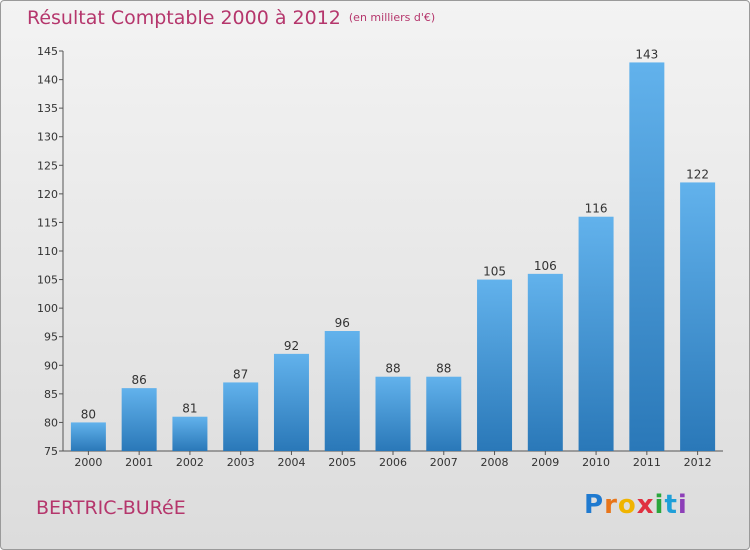 Image resolution: width=750 pixels, height=550 pixels. What do you see at coordinates (189, 409) in the screenshot?
I see `bar-value-label: 81` at bounding box center [189, 409].